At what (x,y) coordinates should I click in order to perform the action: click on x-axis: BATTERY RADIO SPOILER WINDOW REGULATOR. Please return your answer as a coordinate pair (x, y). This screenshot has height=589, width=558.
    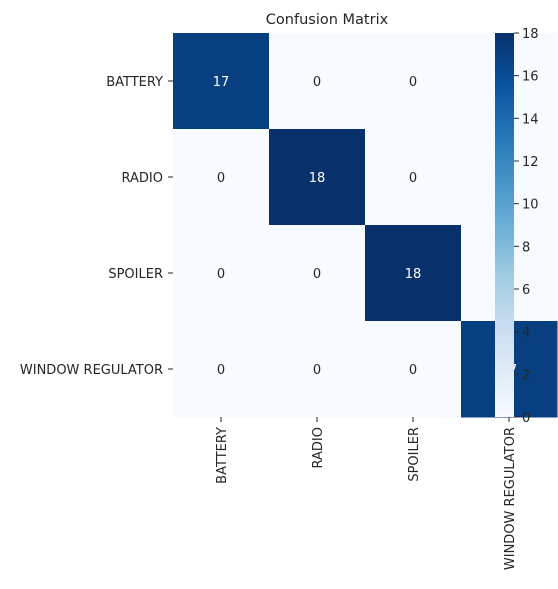
    Looking at the image, I should click on (366, 493).